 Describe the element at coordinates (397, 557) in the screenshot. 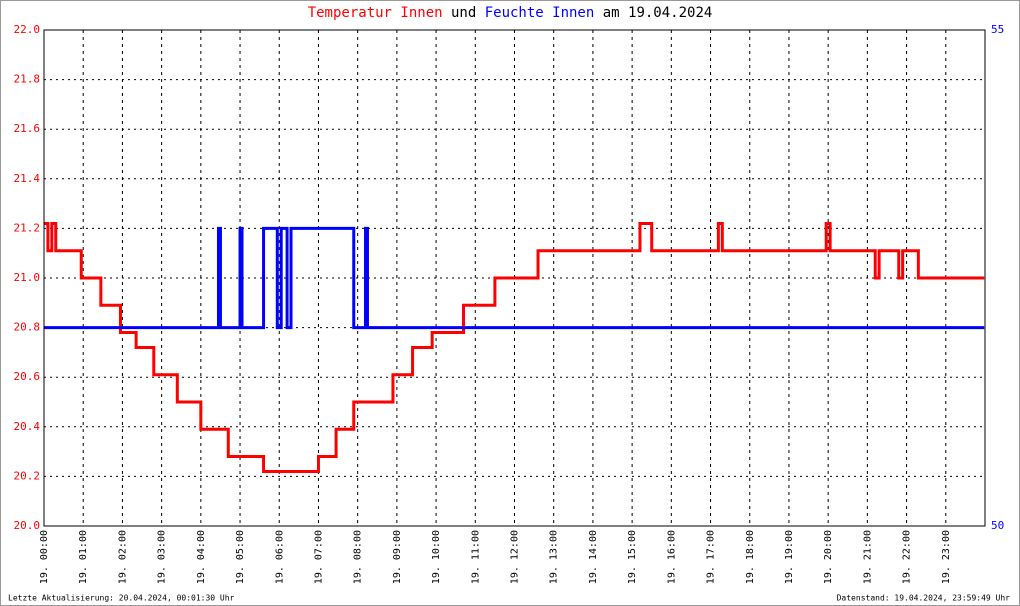

I see `x-tick-label: 19. 09:00` at that location.